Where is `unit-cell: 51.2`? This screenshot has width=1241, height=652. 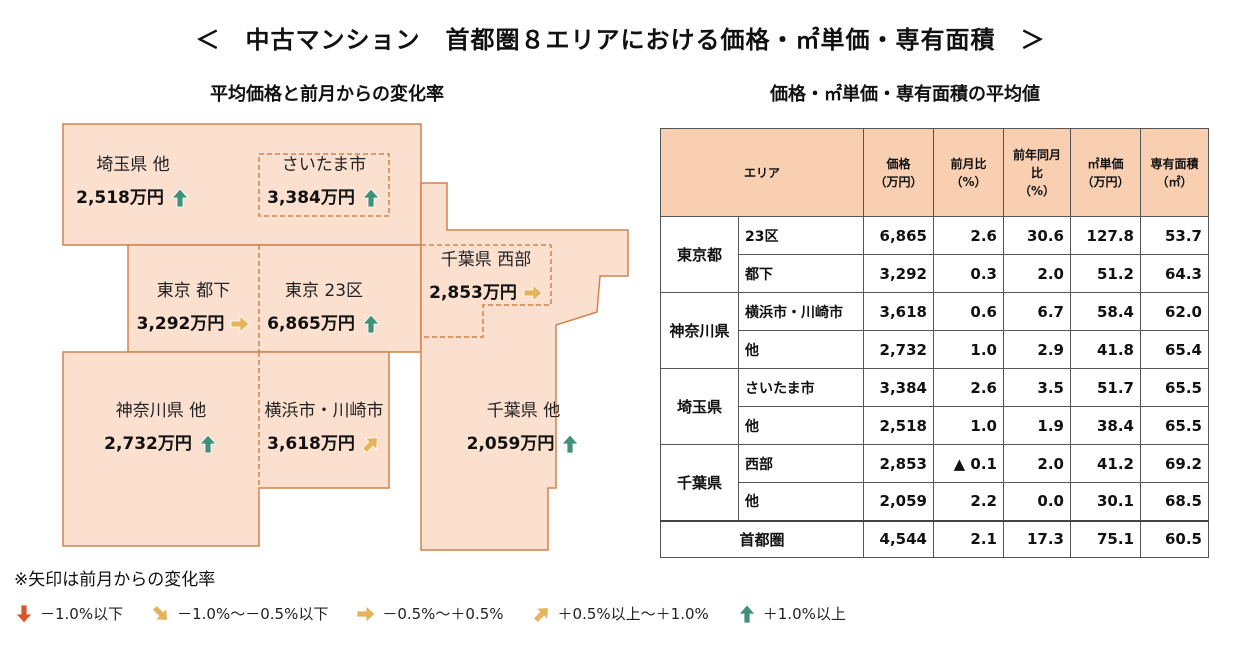
unit-cell: 51.2 is located at coordinates (1105, 273).